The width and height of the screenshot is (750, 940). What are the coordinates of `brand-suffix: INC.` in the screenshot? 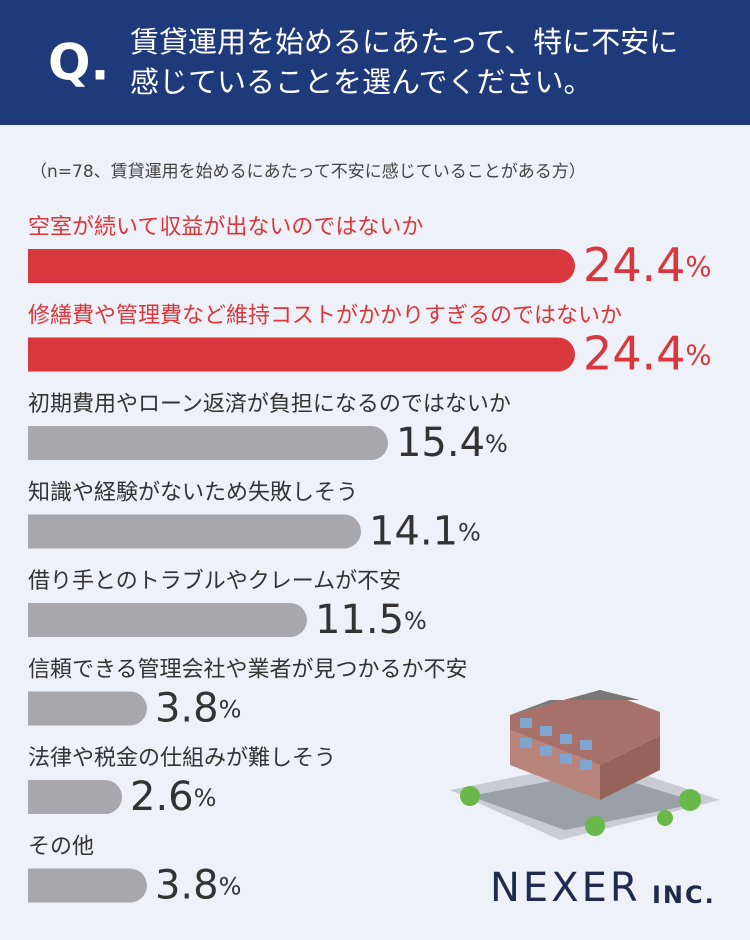 It's located at (684, 895).